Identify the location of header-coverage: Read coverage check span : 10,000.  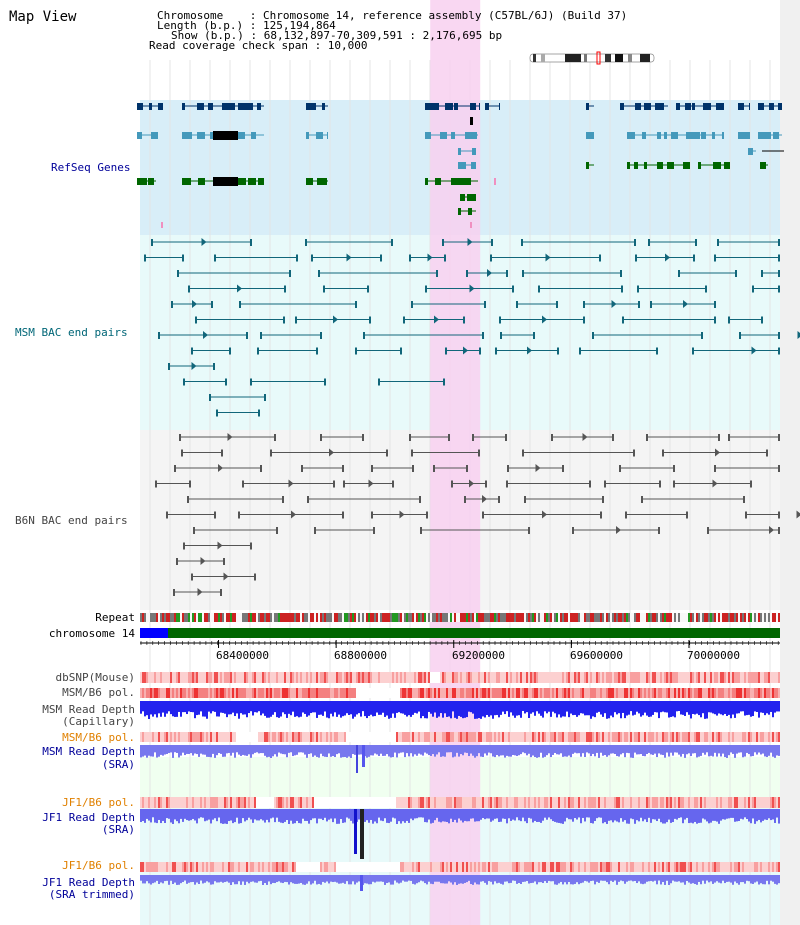
(258, 45).